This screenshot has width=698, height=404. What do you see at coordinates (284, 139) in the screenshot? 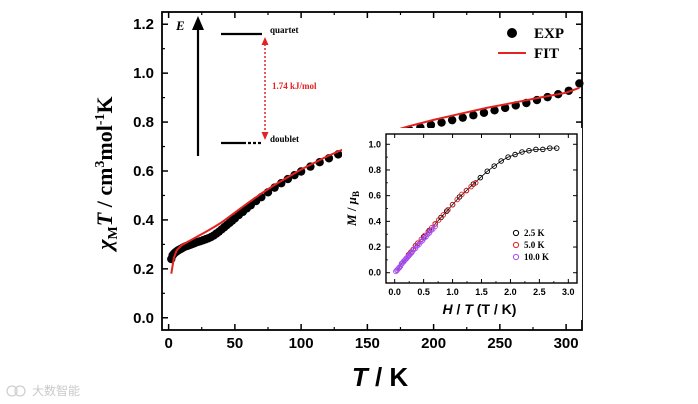
I see `doublet-label: doublet` at bounding box center [284, 139].